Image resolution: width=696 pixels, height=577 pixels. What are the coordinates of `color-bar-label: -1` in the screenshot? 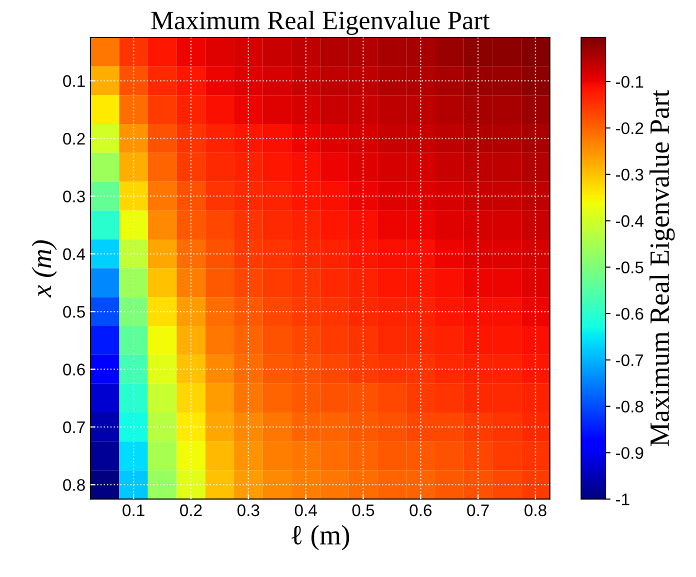 It's located at (623, 500).